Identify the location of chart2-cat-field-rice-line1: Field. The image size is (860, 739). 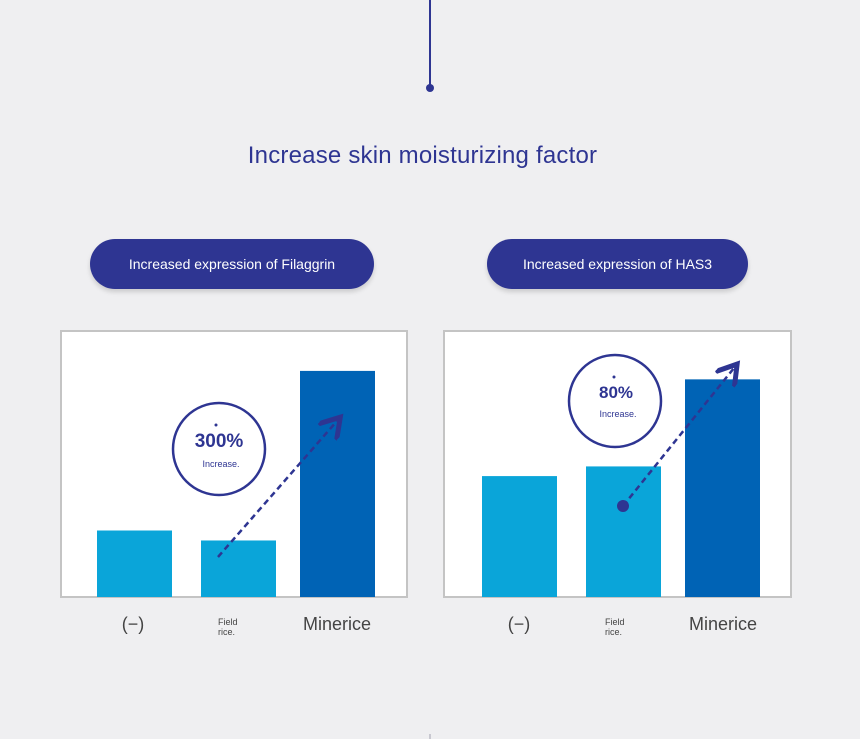
(615, 622).